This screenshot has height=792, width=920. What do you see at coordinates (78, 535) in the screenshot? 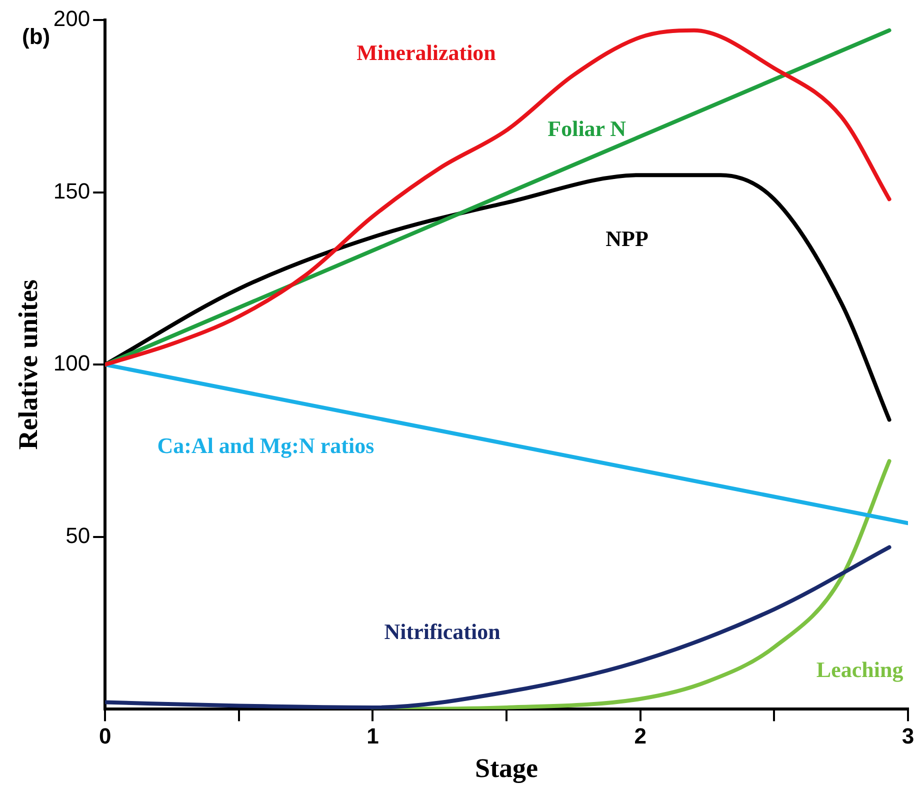
I see `y-tick-label: 50` at bounding box center [78, 535].